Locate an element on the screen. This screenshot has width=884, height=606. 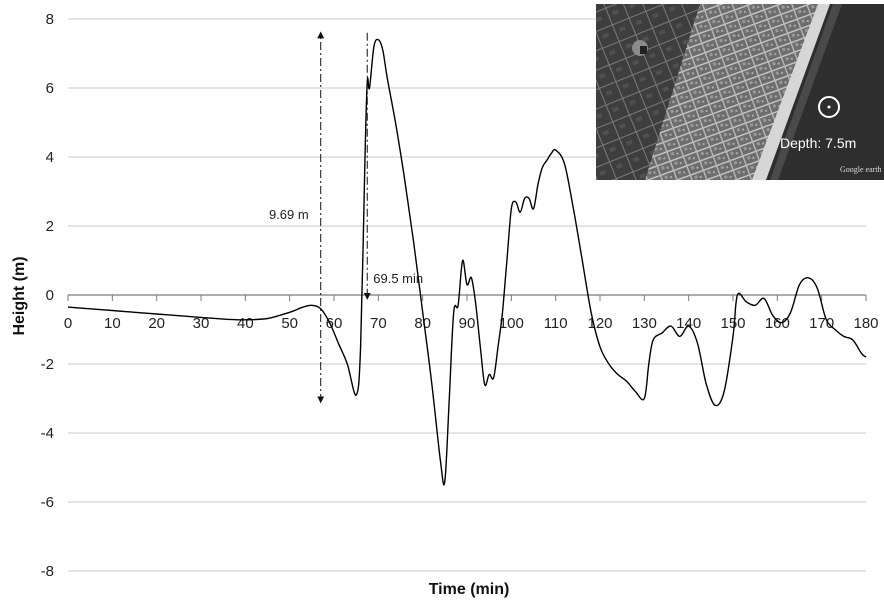
y-tick-labels: -8 -6 -4 -2 0 2 4 6 8 is located at coordinates (47, 295).